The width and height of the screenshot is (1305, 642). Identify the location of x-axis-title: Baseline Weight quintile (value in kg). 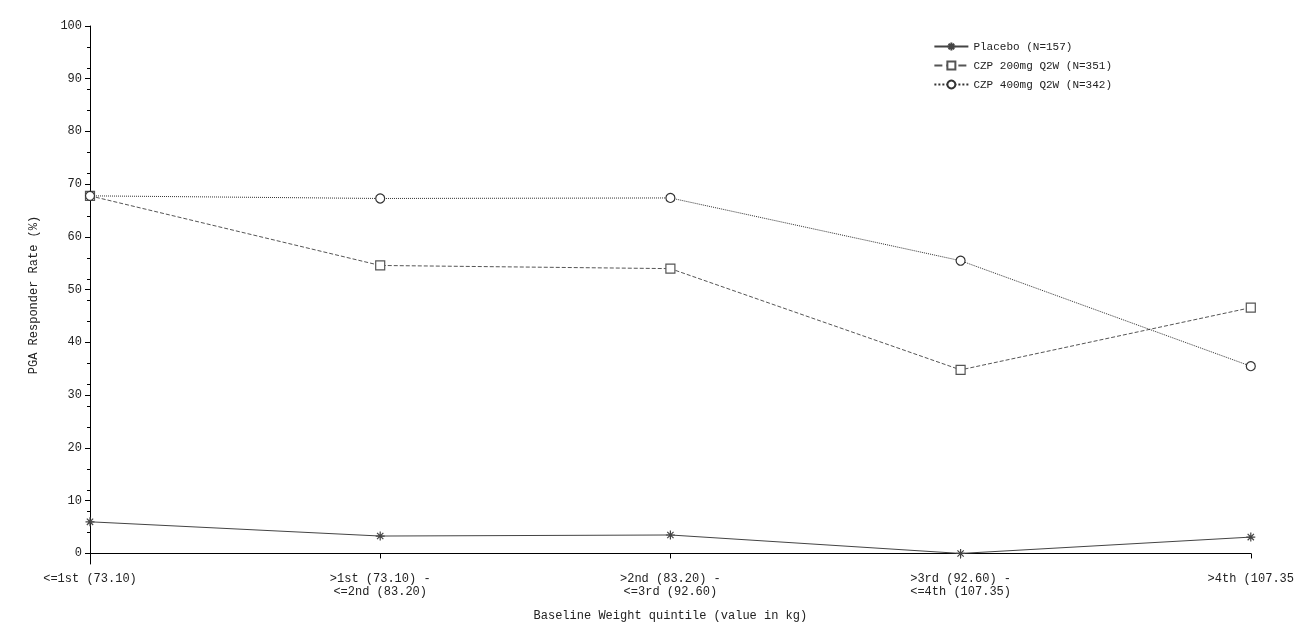
(670, 616).